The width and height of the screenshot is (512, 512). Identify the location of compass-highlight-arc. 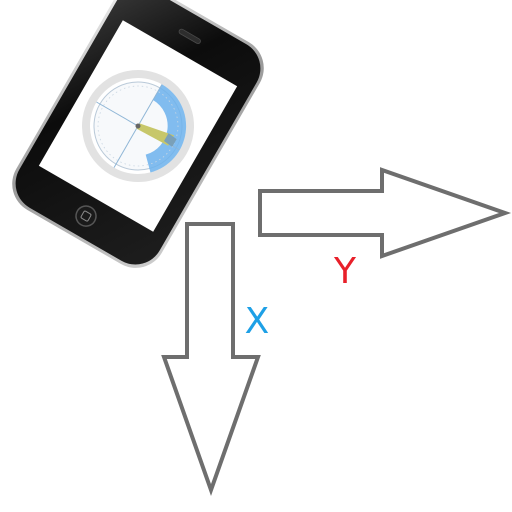
(166, 128).